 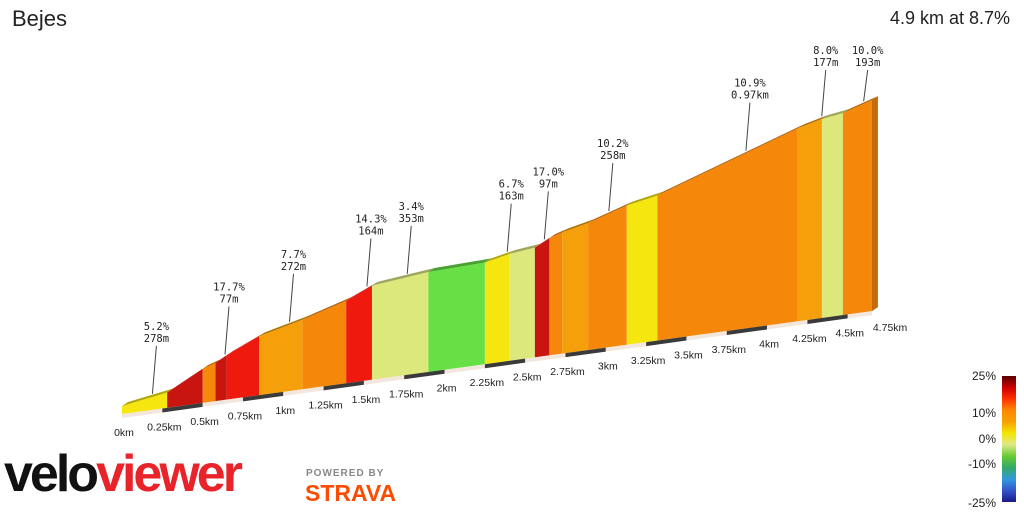 I want to click on annotation-length: 0.97km, so click(x=750, y=96).